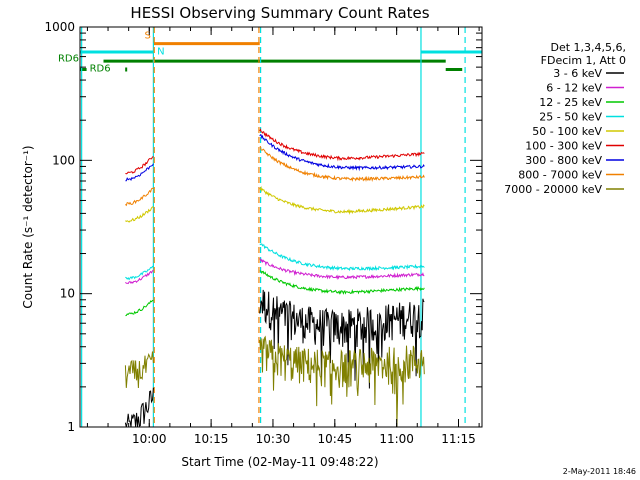 Image resolution: width=640 pixels, height=480 pixels. I want to click on legend-entry-label: 100 - 300 keV, so click(563, 146).